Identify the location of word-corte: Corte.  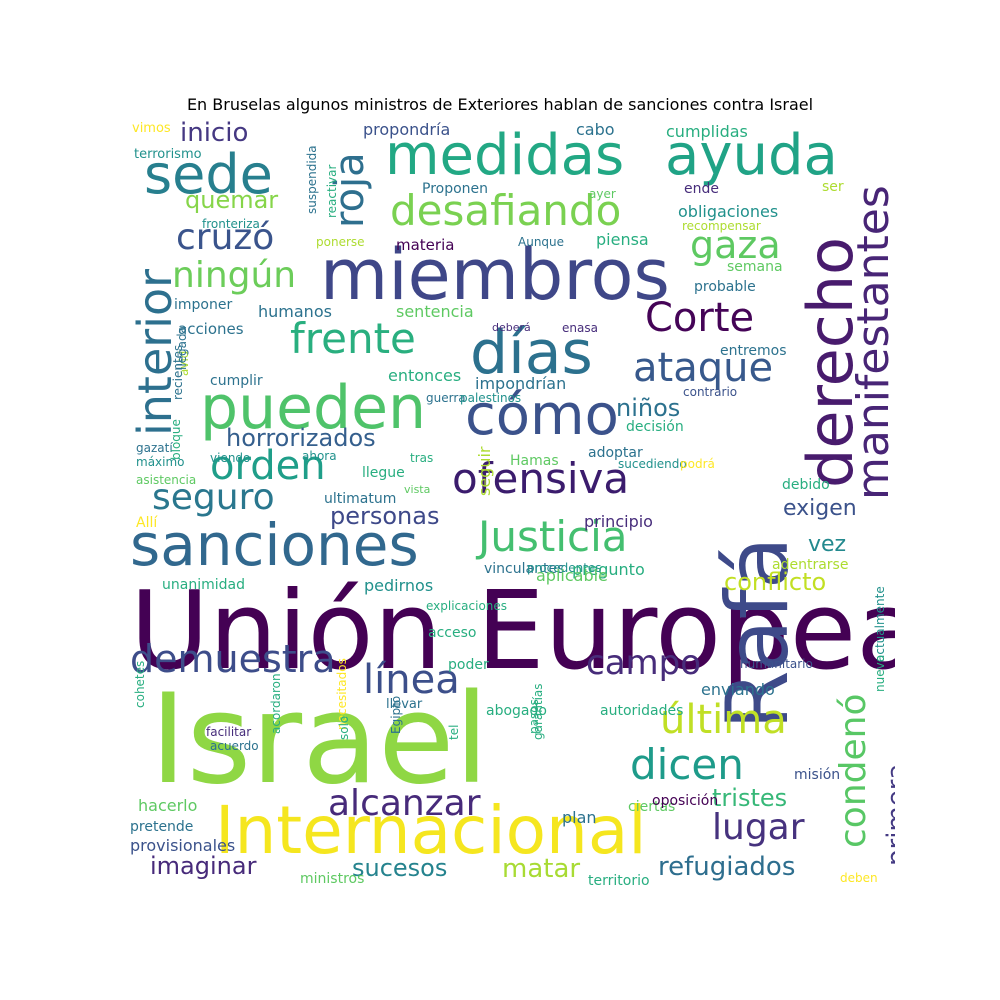
(700, 318).